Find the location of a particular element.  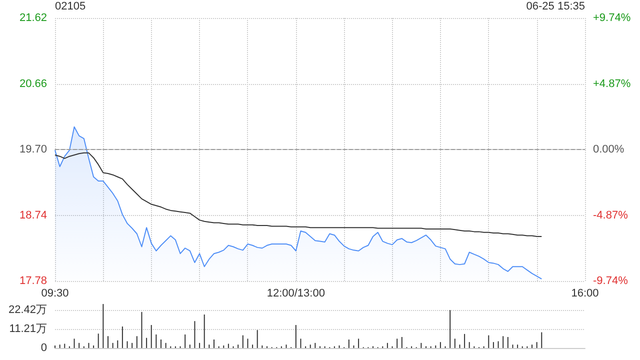

y-tick-label: 11.21万 is located at coordinates (28, 329).